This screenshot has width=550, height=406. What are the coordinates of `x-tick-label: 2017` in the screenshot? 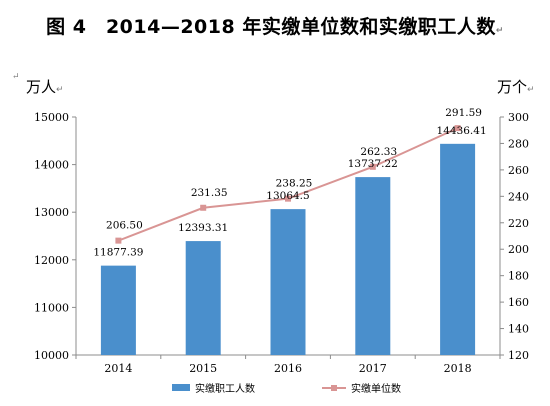 It's located at (373, 368).